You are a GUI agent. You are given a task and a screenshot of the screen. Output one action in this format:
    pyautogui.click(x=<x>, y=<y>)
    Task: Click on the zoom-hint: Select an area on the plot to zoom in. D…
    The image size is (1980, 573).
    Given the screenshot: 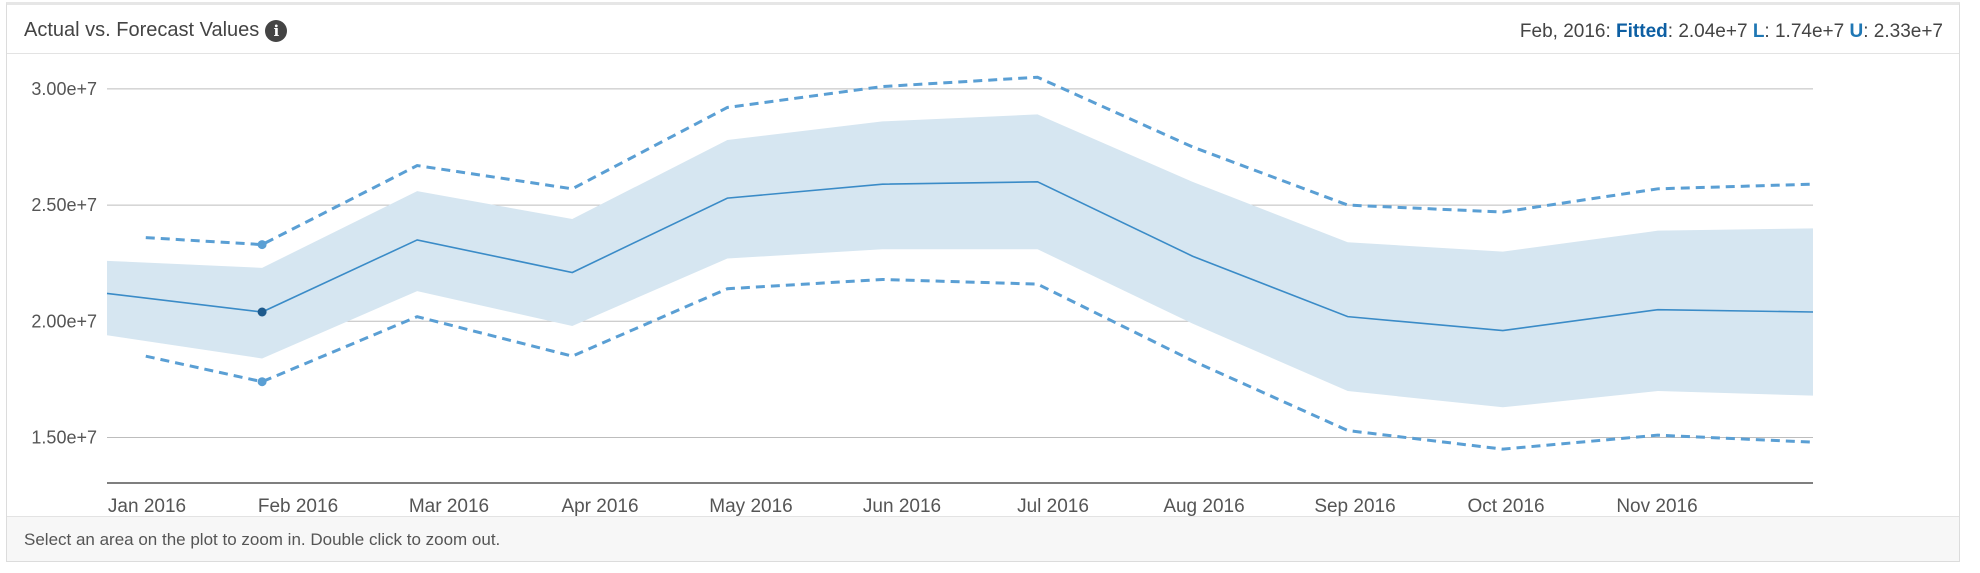 What is the action you would take?
    pyautogui.click(x=262, y=539)
    